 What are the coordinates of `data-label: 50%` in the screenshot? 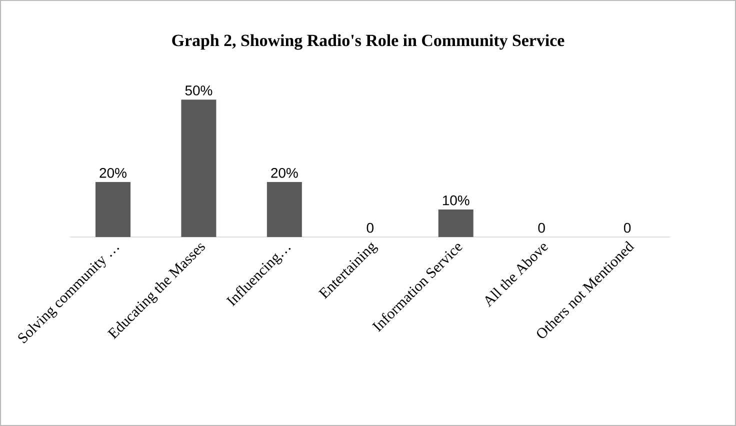 It's located at (198, 91).